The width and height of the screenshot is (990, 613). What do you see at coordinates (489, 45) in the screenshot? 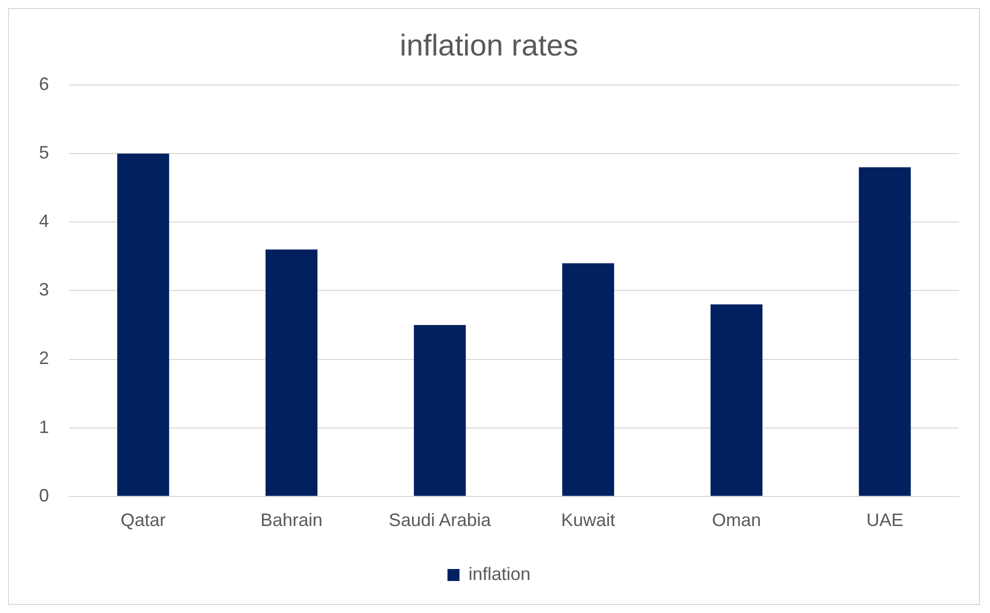
I see `chart-title: inflation rates` at bounding box center [489, 45].